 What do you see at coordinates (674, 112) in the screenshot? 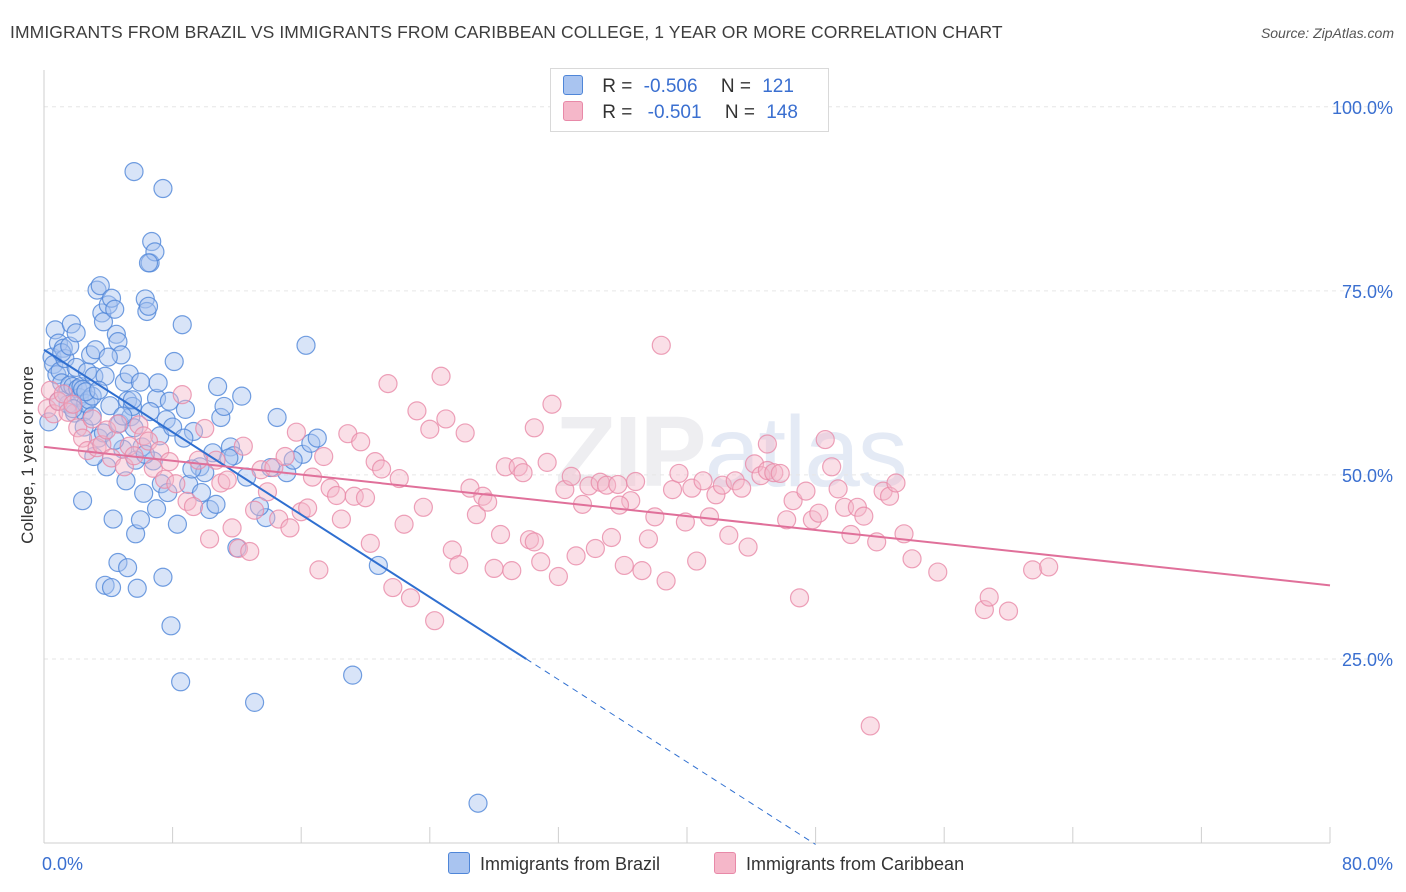
I see `legend-r-value-caribbean: -0.501` at bounding box center [674, 112].